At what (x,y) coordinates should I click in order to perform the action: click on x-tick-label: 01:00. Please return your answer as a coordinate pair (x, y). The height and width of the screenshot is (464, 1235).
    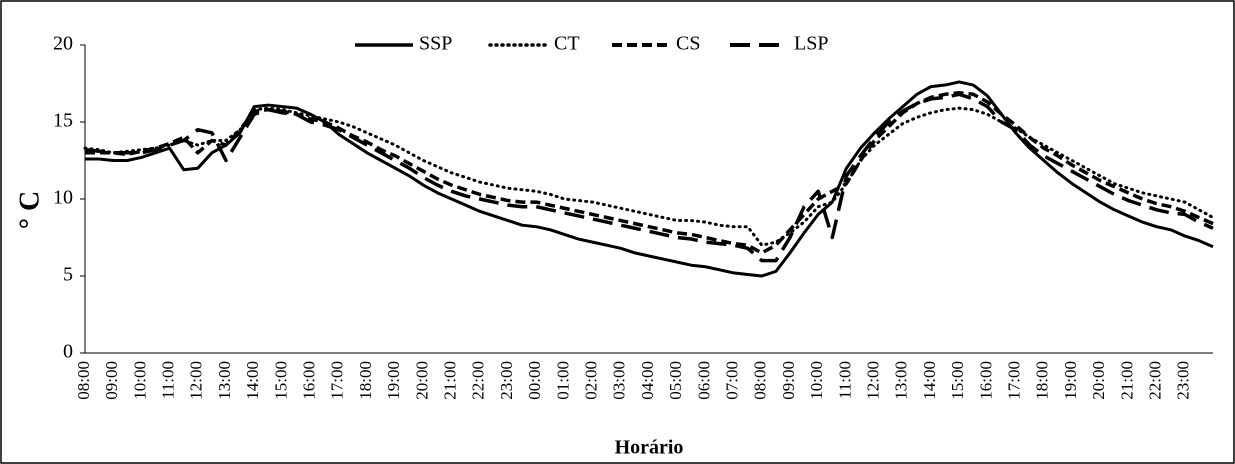
    Looking at the image, I should click on (562, 380).